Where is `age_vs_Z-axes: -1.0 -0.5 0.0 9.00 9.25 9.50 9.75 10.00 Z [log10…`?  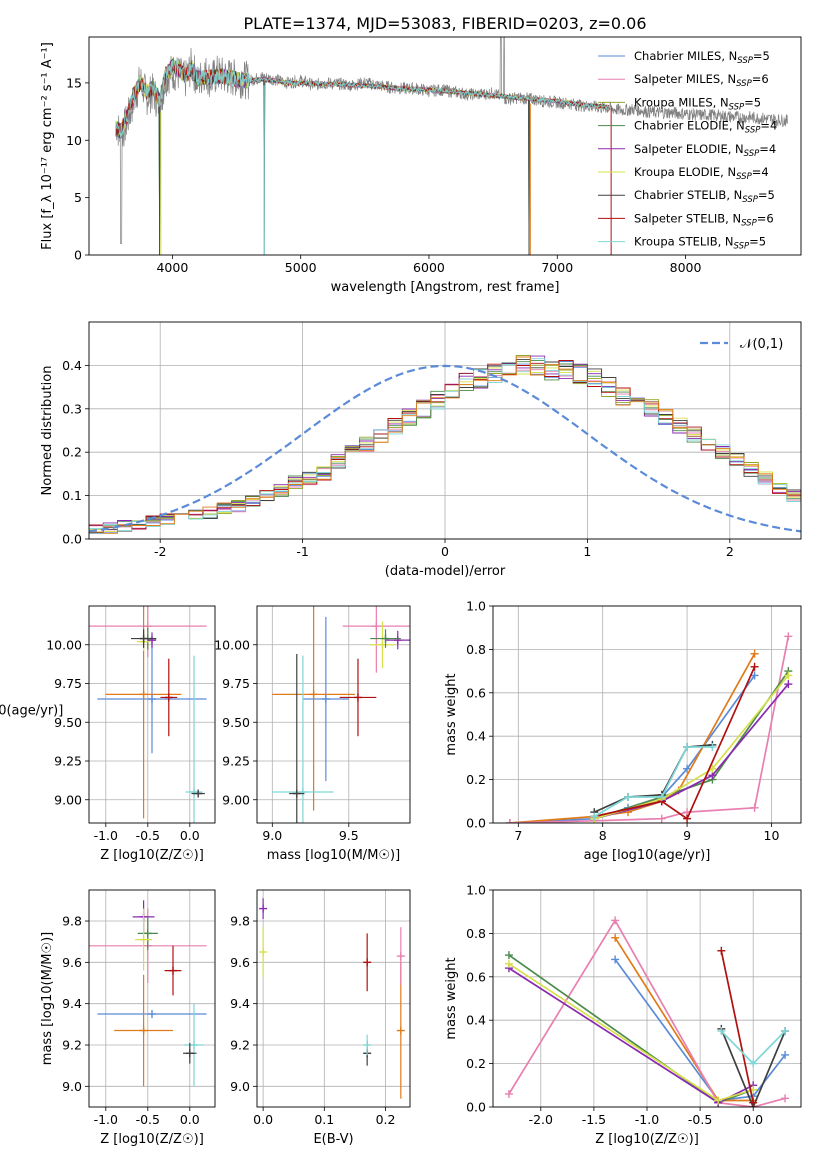 age_vs_Z-axes: -1.0 -0.5 0.0 9.00 9.25 9.50 9.75 10.00 Z [log10… is located at coordinates (107, 734).